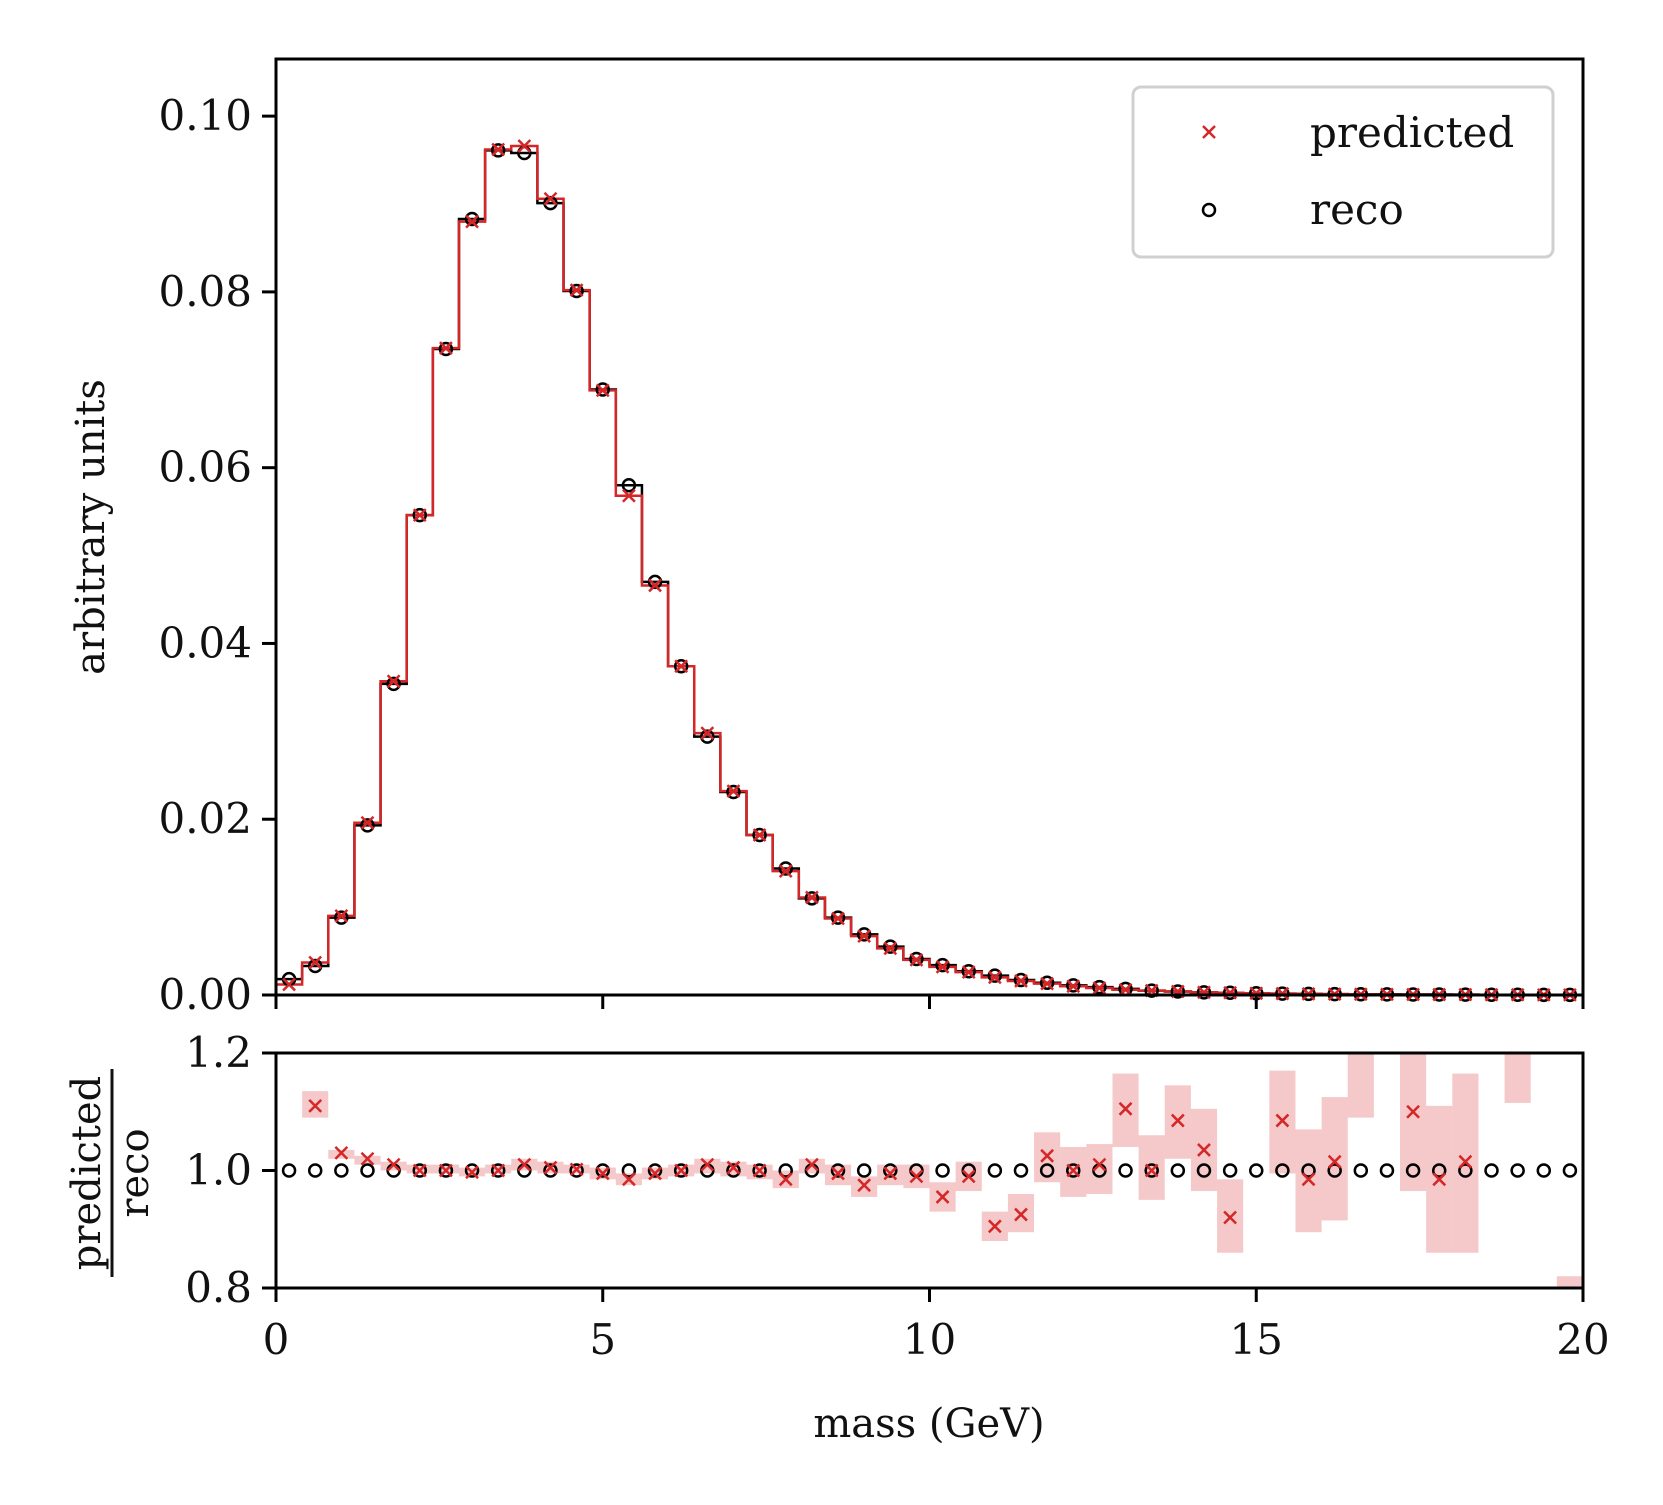  Describe the element at coordinates (205, 818) in the screenshot. I see `main-y-tick-label: 0.02` at that location.